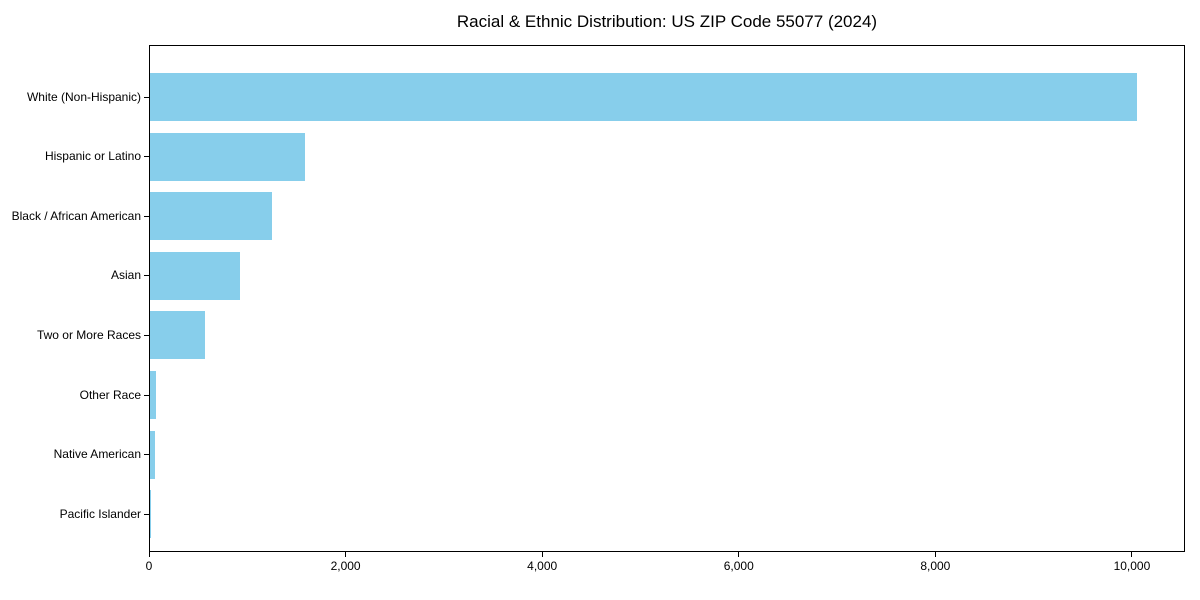 The height and width of the screenshot is (600, 1200). I want to click on x-tick-label: 8,000, so click(935, 566).